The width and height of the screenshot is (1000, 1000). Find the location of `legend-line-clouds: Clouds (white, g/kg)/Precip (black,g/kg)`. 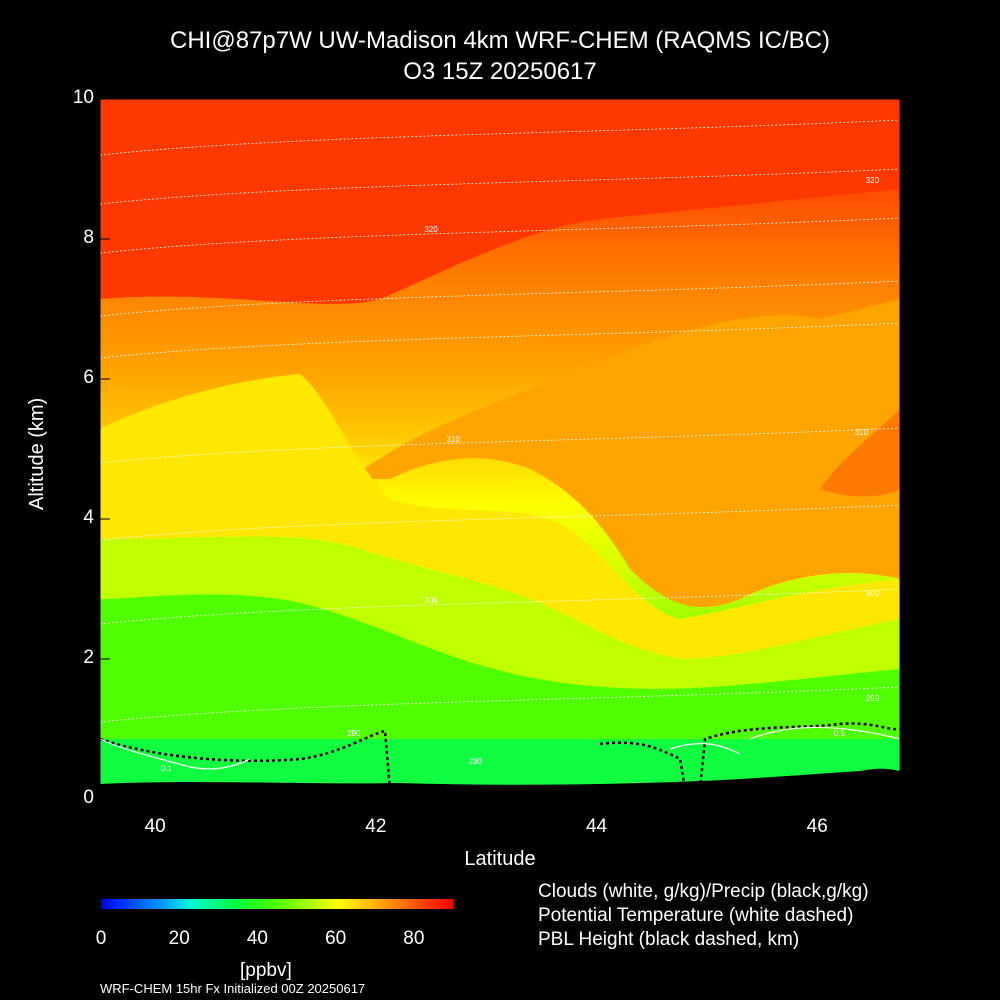

legend-line-clouds: Clouds (white, g/kg)/Precip (black,g/kg) is located at coordinates (703, 891).